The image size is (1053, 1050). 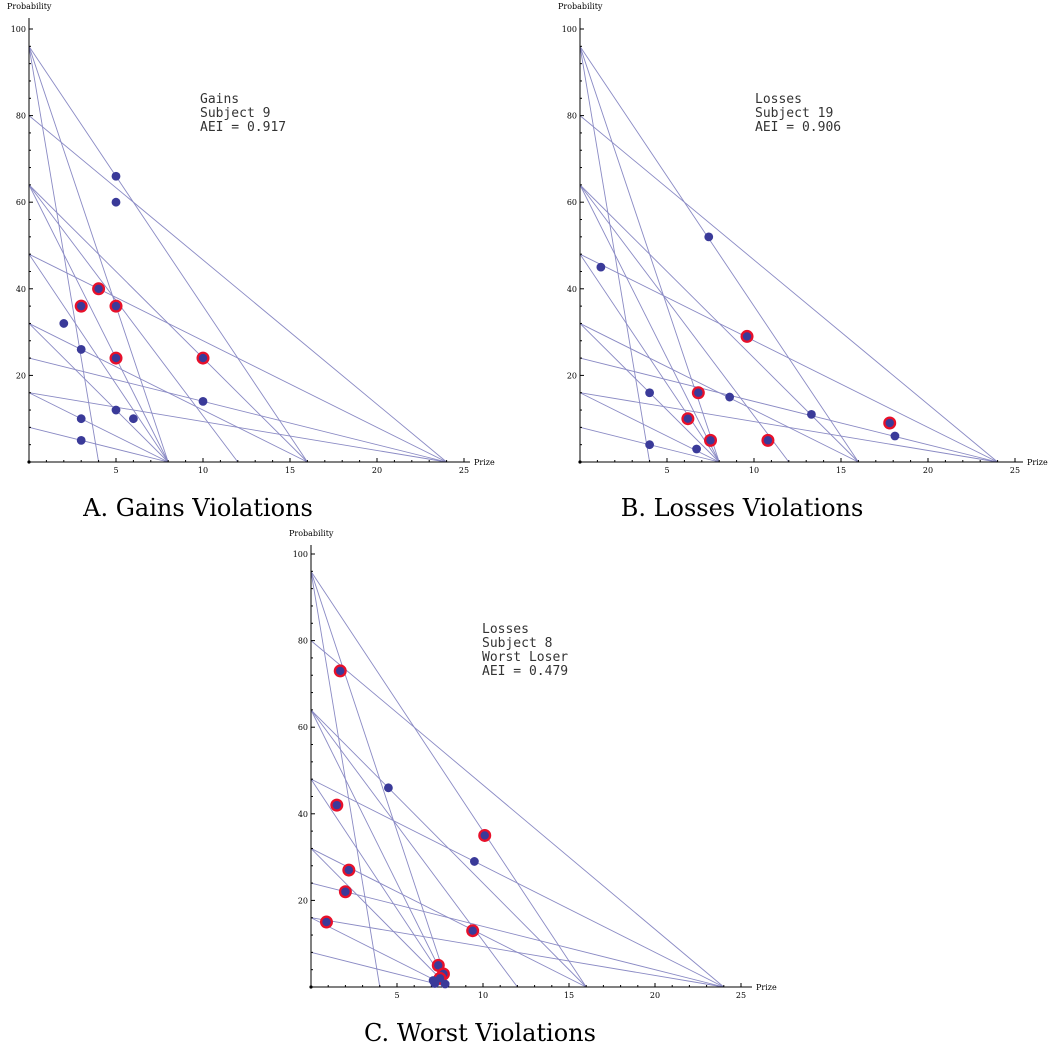 What do you see at coordinates (219, 99) in the screenshot?
I see `annotation-line: Gains` at bounding box center [219, 99].